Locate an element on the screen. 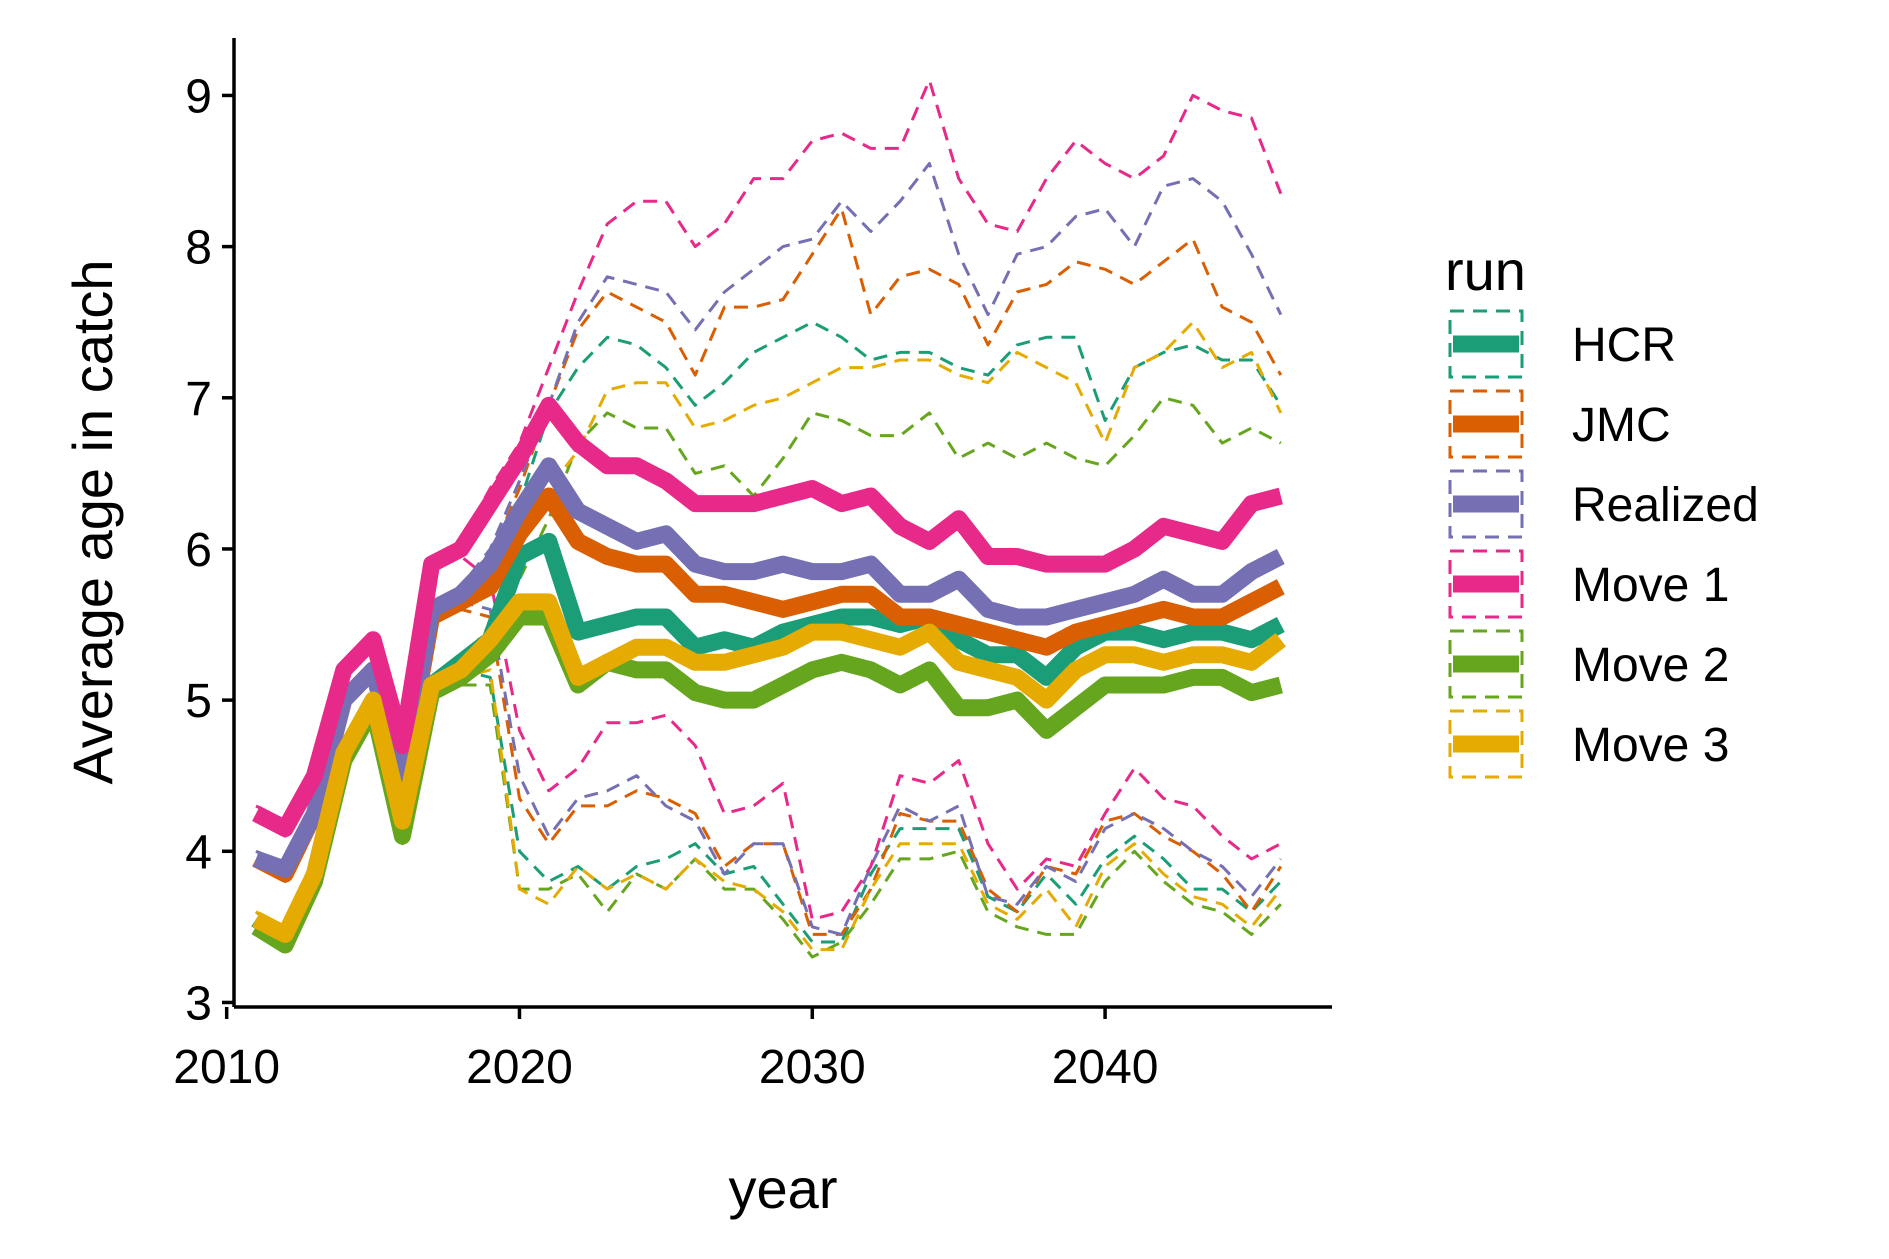 This screenshot has height=1259, width=1889. legend-label: Realized is located at coordinates (1665, 505).